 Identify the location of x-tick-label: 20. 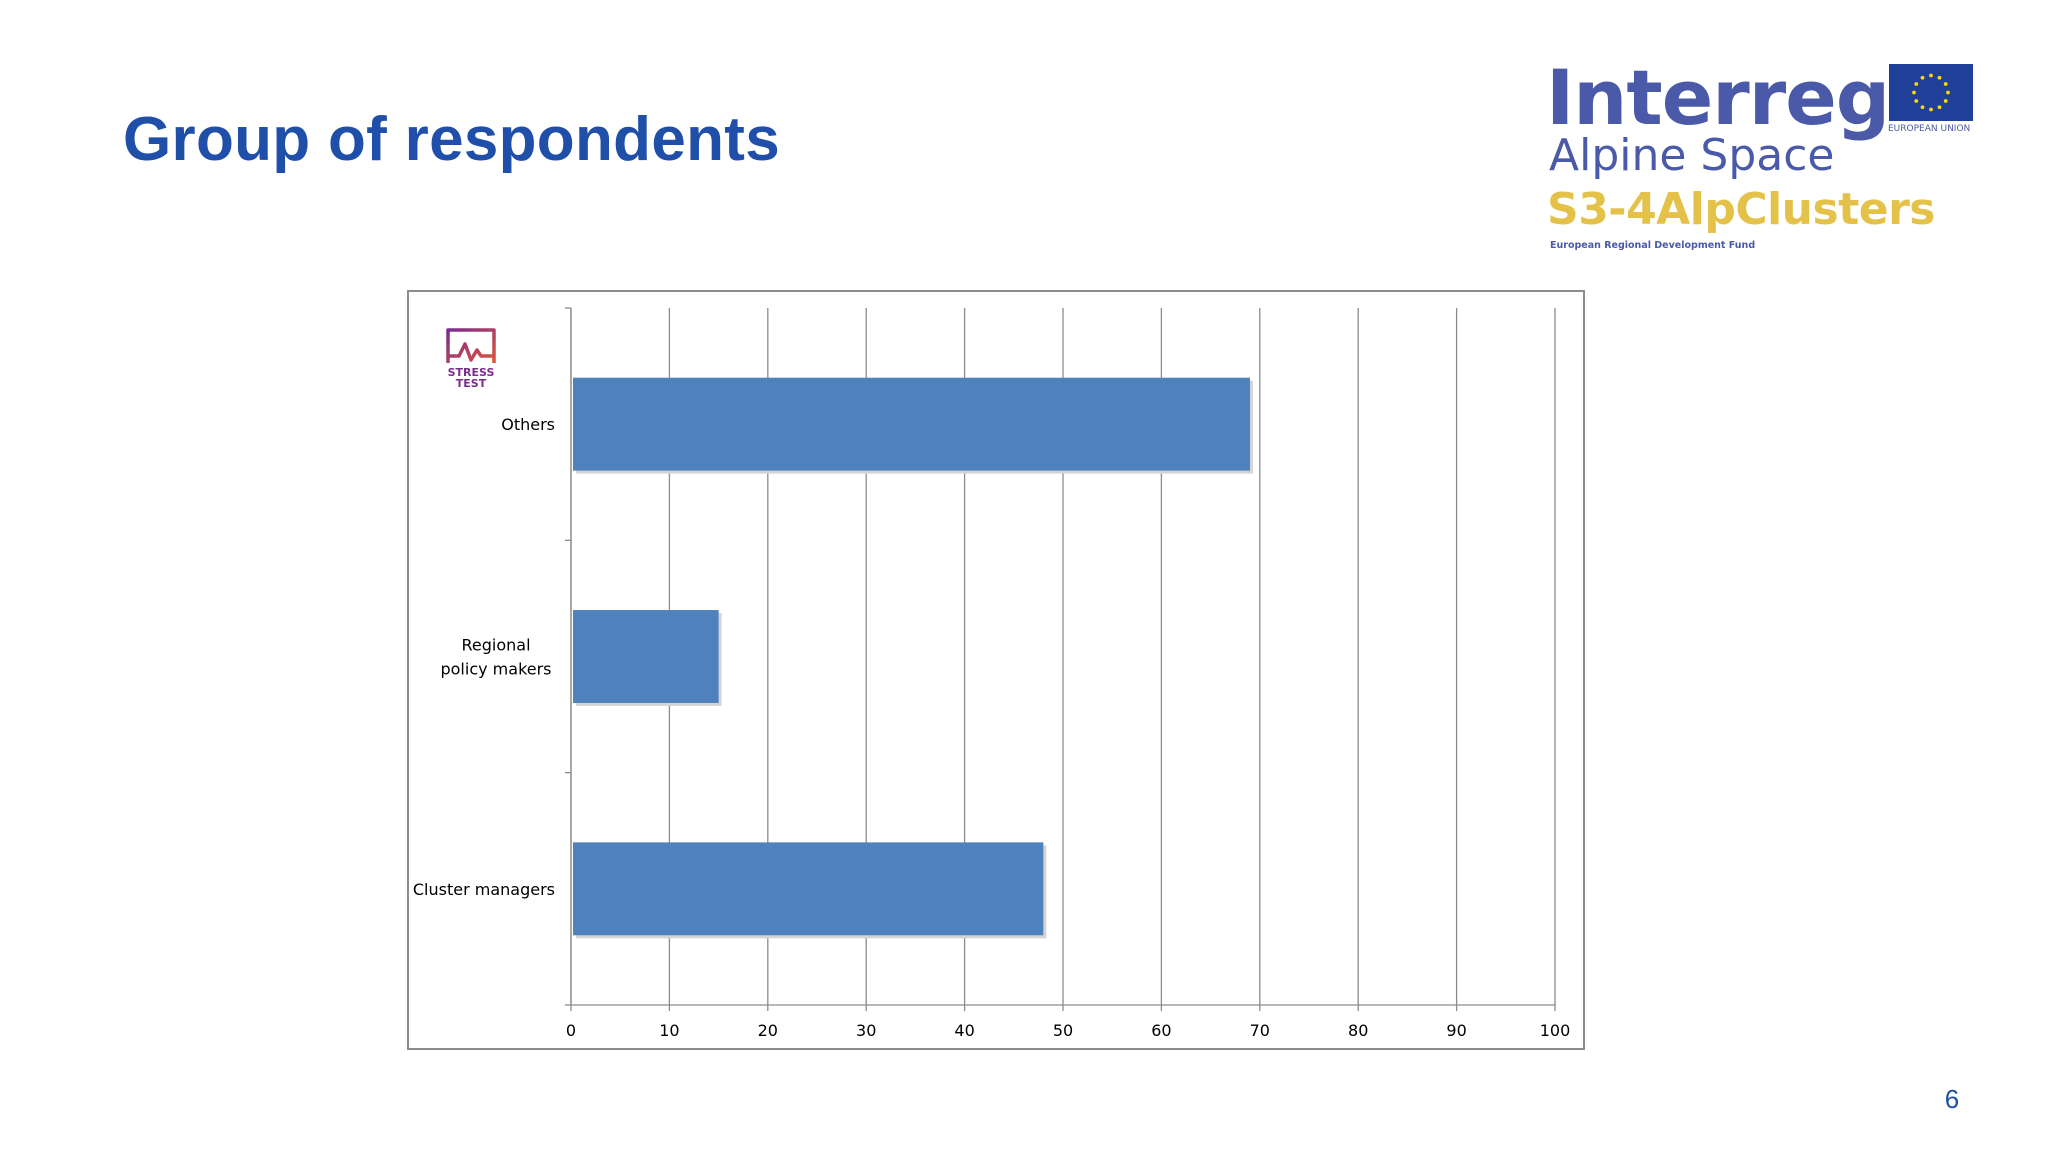
(768, 1030).